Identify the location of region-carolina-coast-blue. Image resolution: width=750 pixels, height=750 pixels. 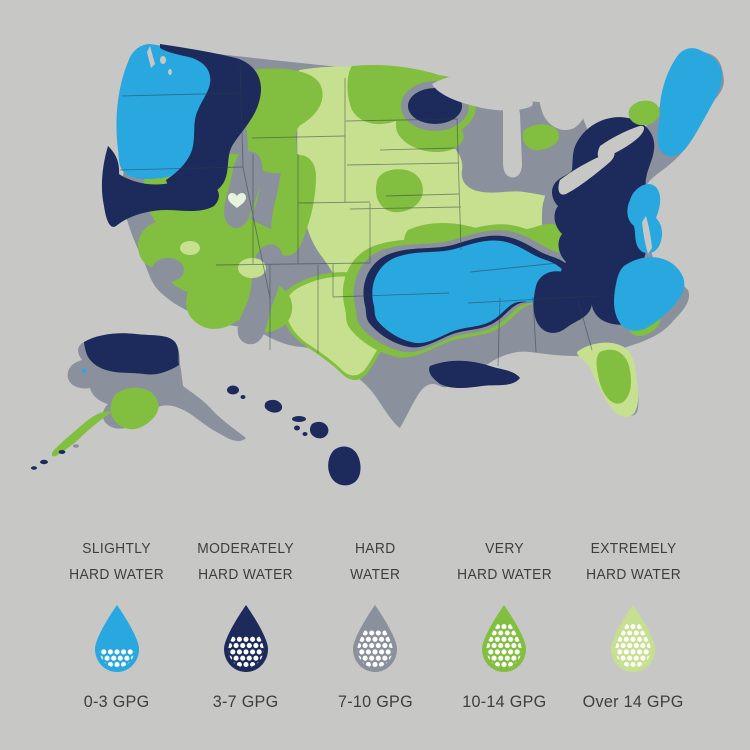
(649, 294).